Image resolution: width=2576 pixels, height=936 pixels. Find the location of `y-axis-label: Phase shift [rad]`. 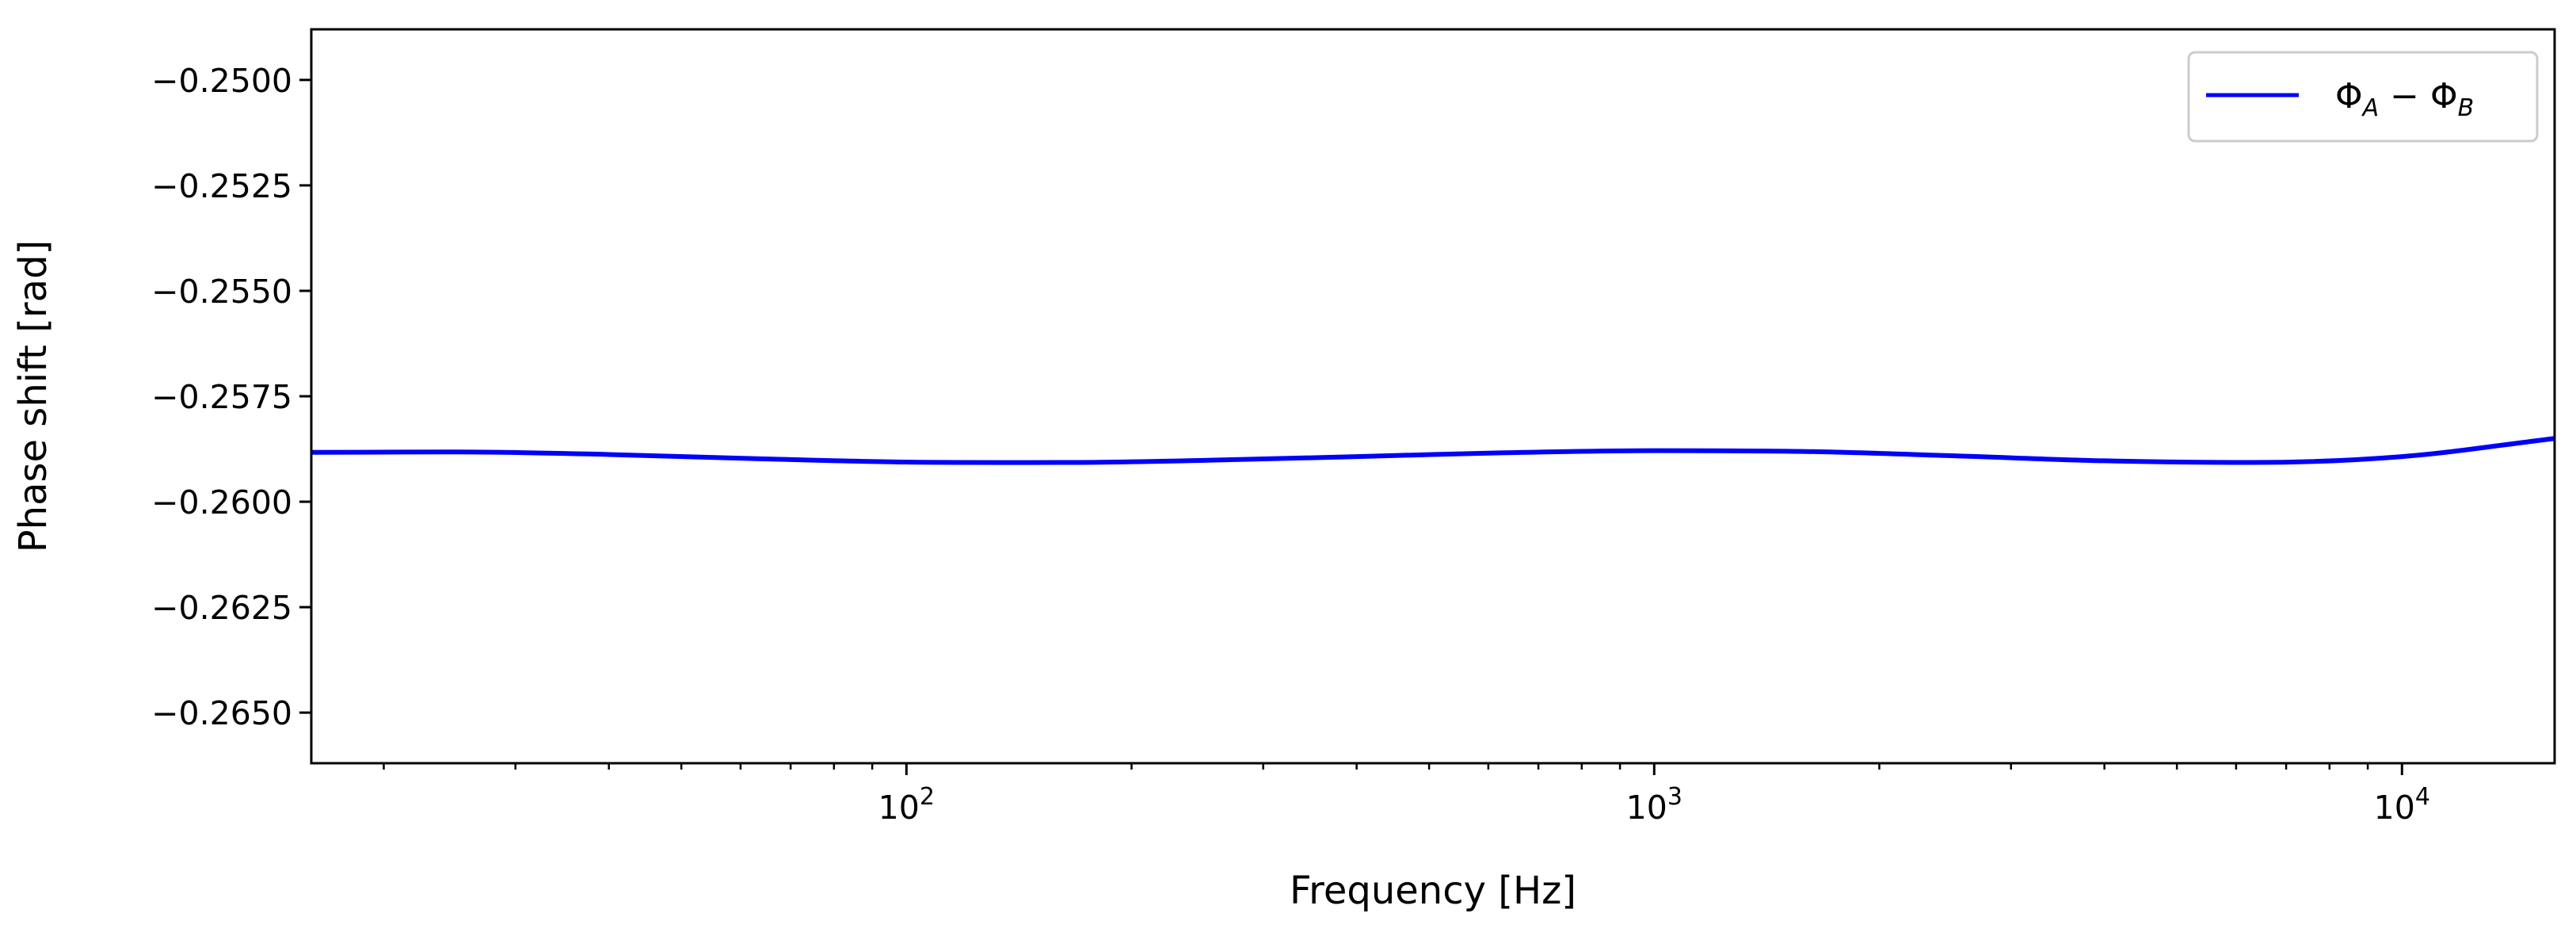

y-axis-label: Phase shift [rad] is located at coordinates (33, 396).